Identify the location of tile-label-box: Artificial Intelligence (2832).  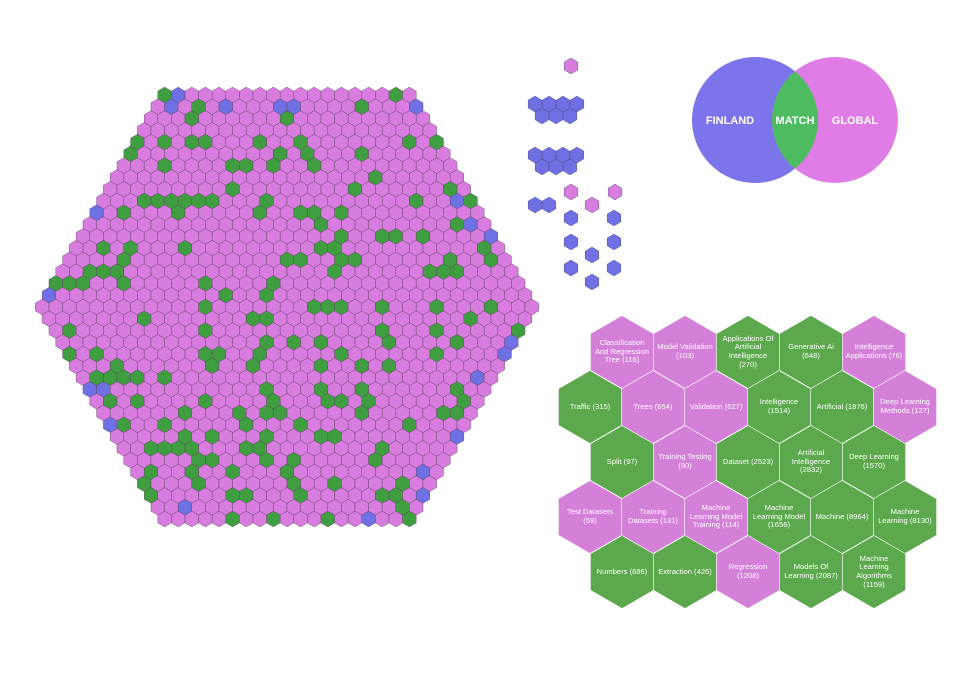
(811, 461).